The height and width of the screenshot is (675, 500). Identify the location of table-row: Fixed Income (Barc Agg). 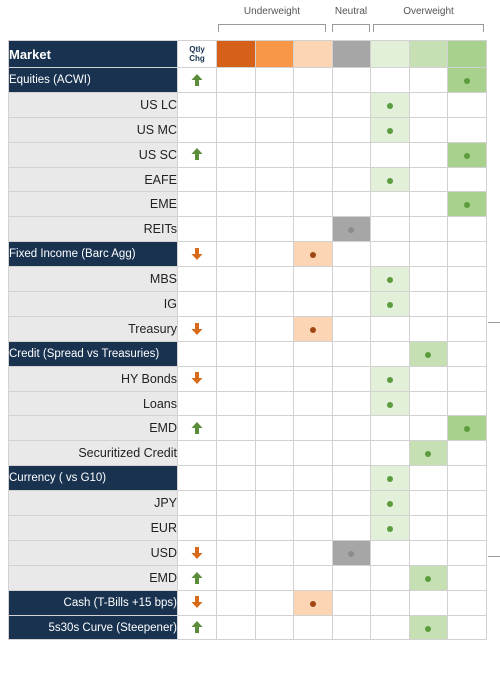
(247, 254).